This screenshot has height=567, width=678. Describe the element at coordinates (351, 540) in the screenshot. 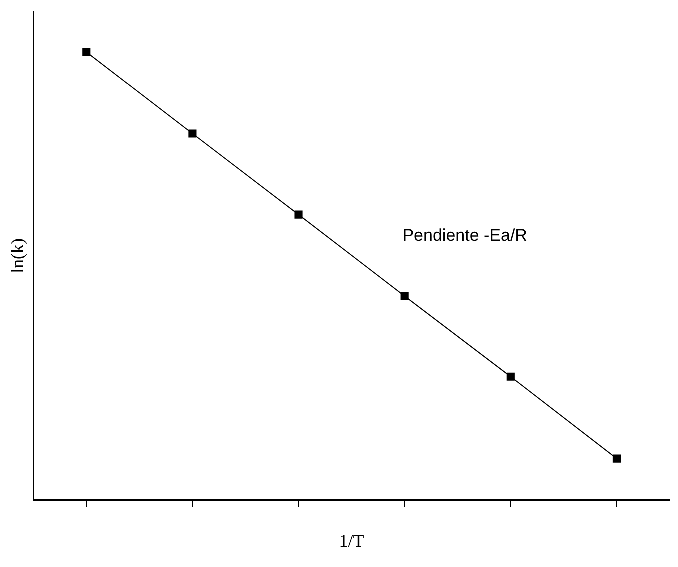

I see `x-axis-title: 1/T` at that location.